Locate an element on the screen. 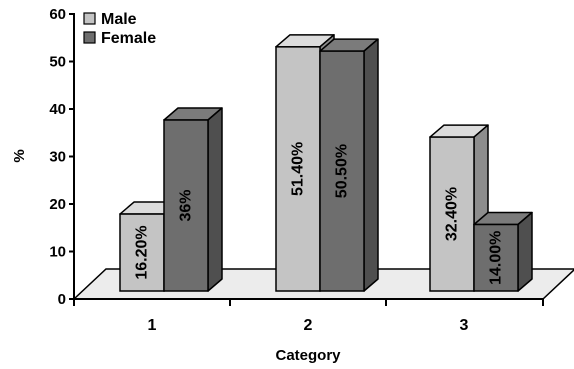 This screenshot has height=369, width=574. y-tick-label: 30 is located at coordinates (57, 157).